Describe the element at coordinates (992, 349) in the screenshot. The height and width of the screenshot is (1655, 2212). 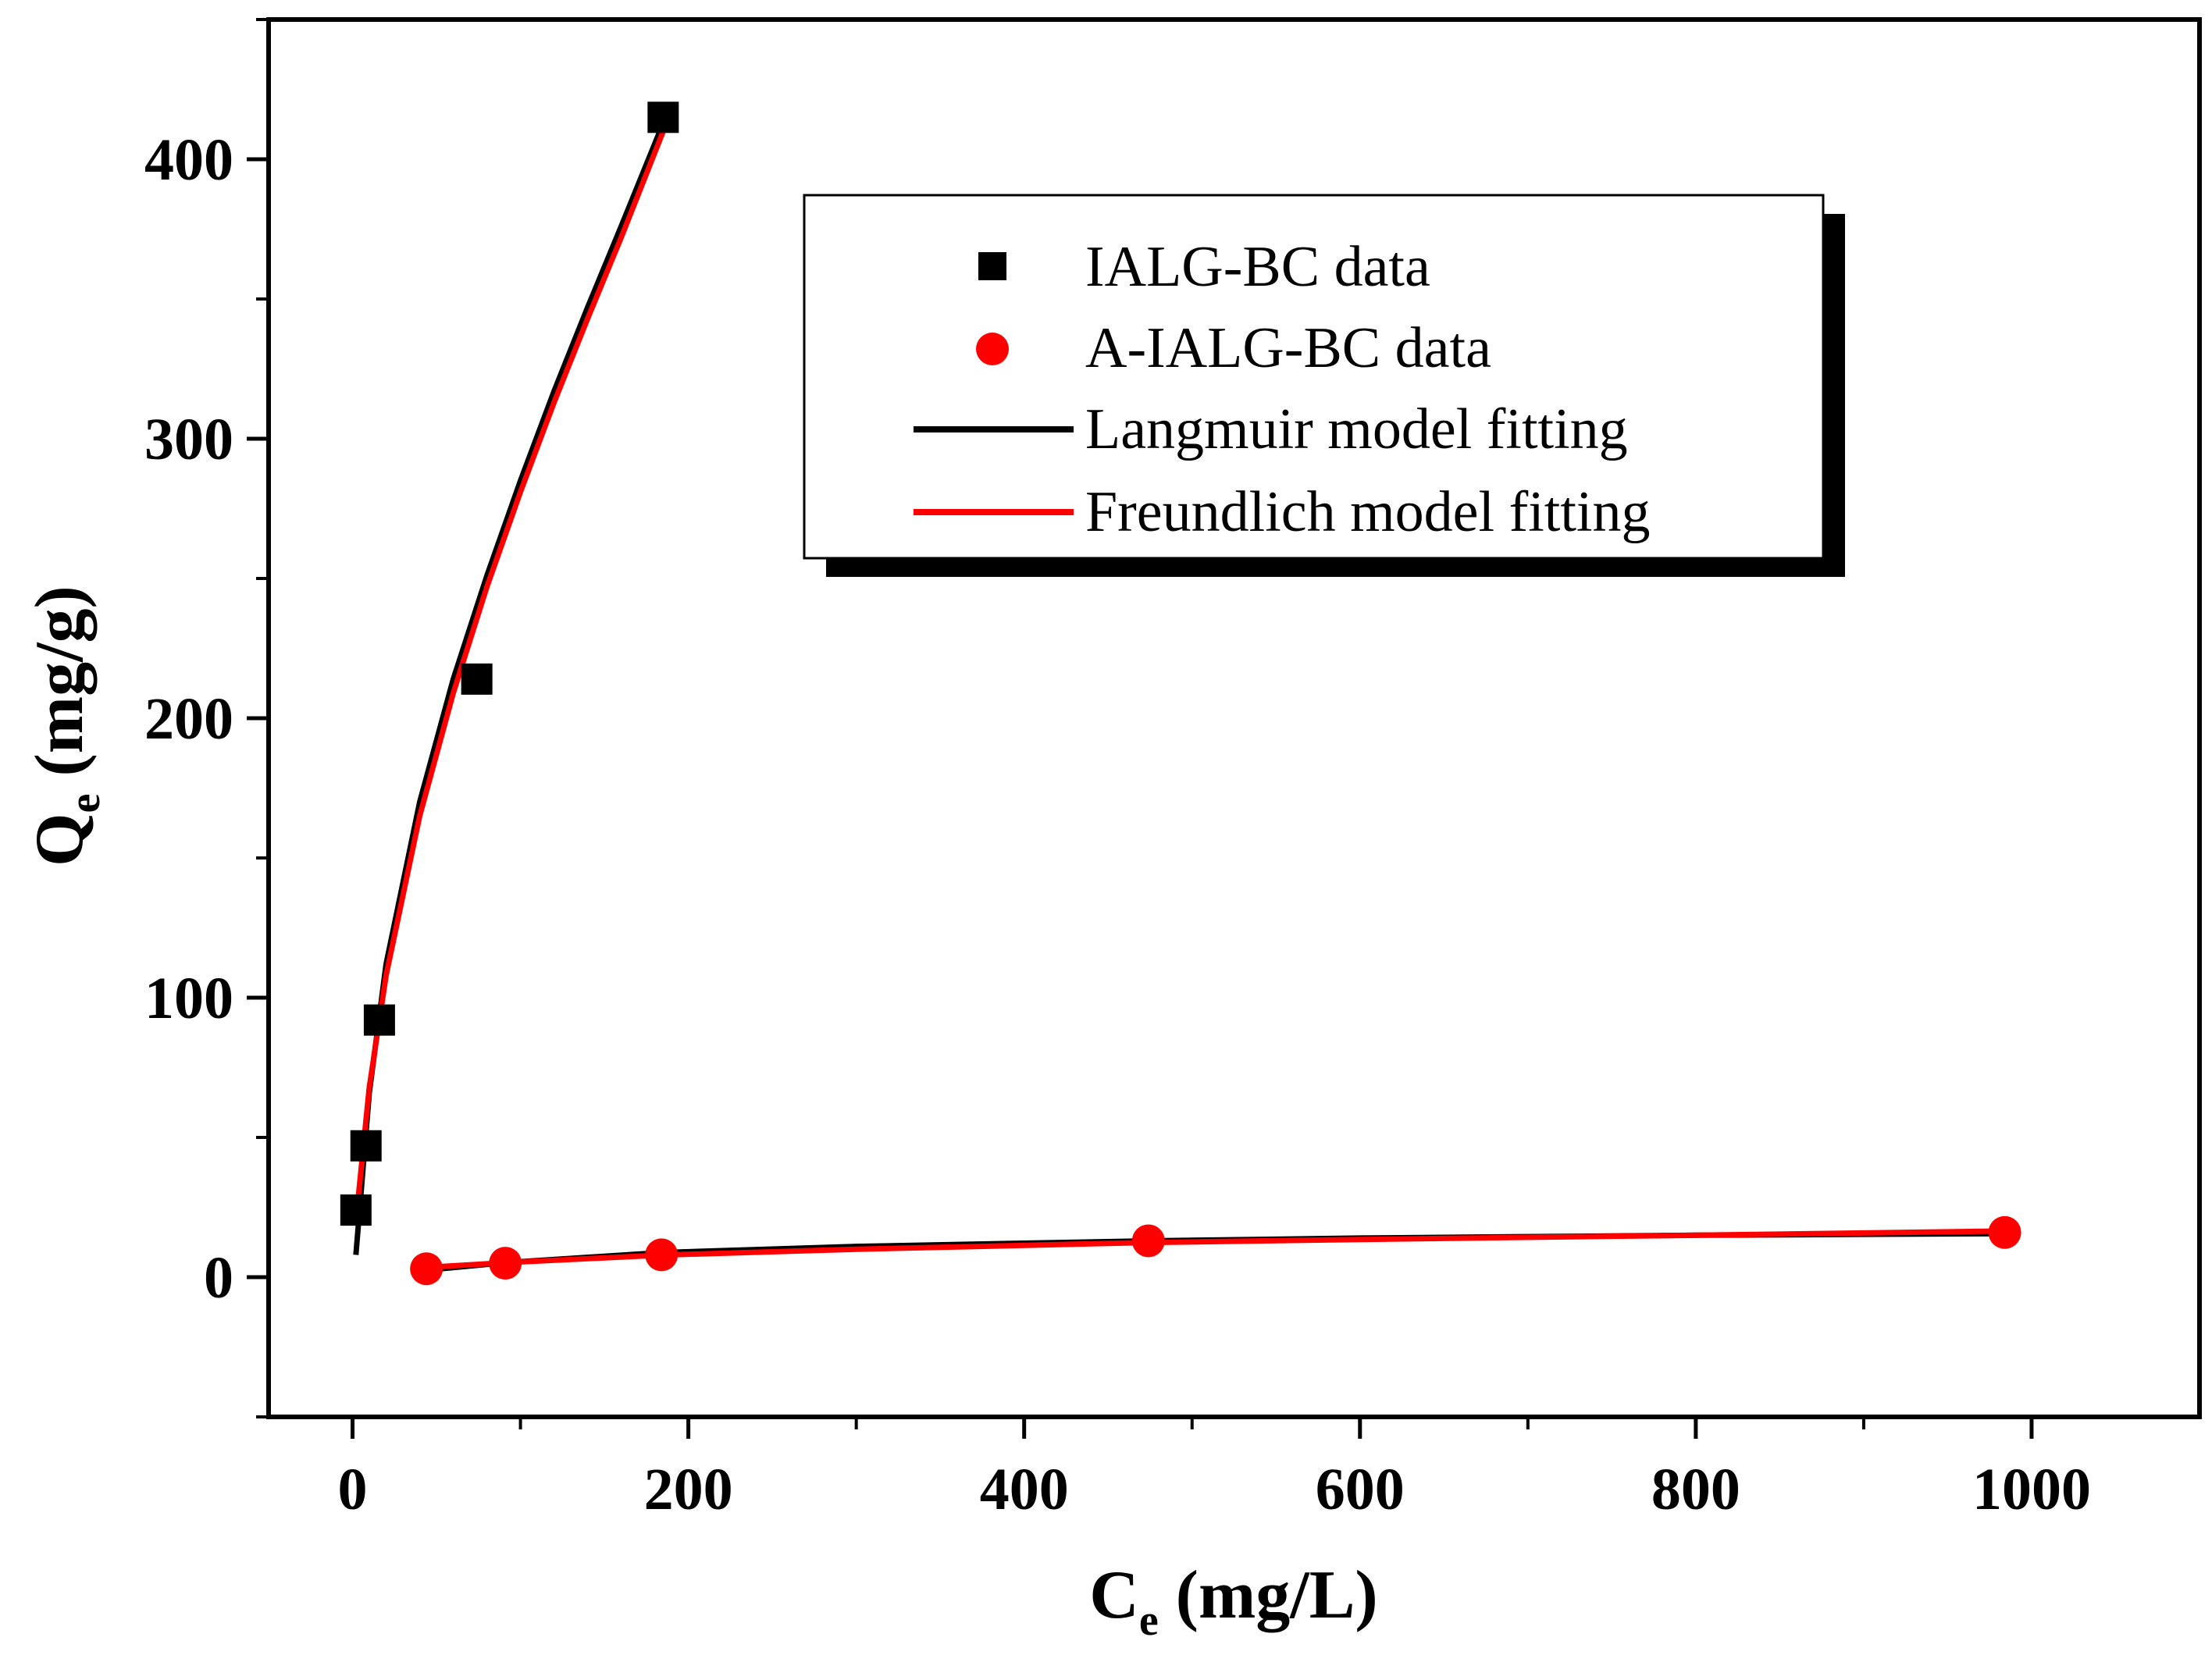
I see `legend-circle-marker` at that location.